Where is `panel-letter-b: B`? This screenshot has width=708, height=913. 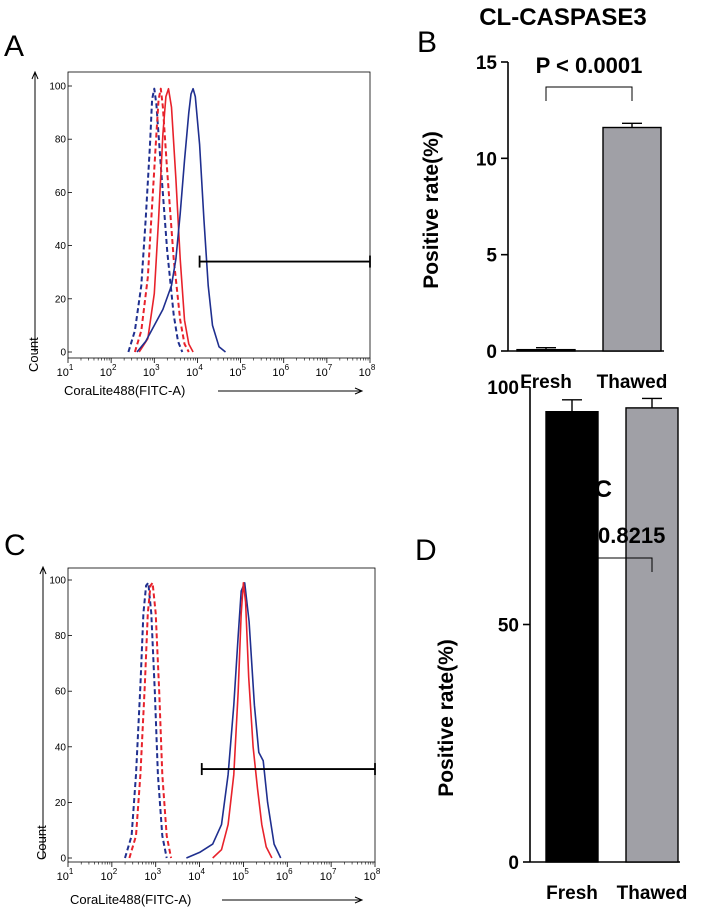
panel-letter-b: B is located at coordinates (427, 42).